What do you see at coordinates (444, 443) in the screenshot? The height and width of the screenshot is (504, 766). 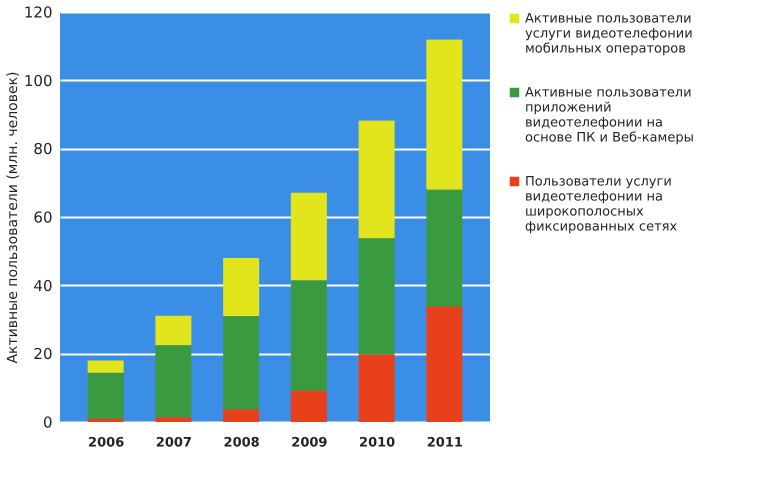 I see `x-tick-label: 2011` at bounding box center [444, 443].